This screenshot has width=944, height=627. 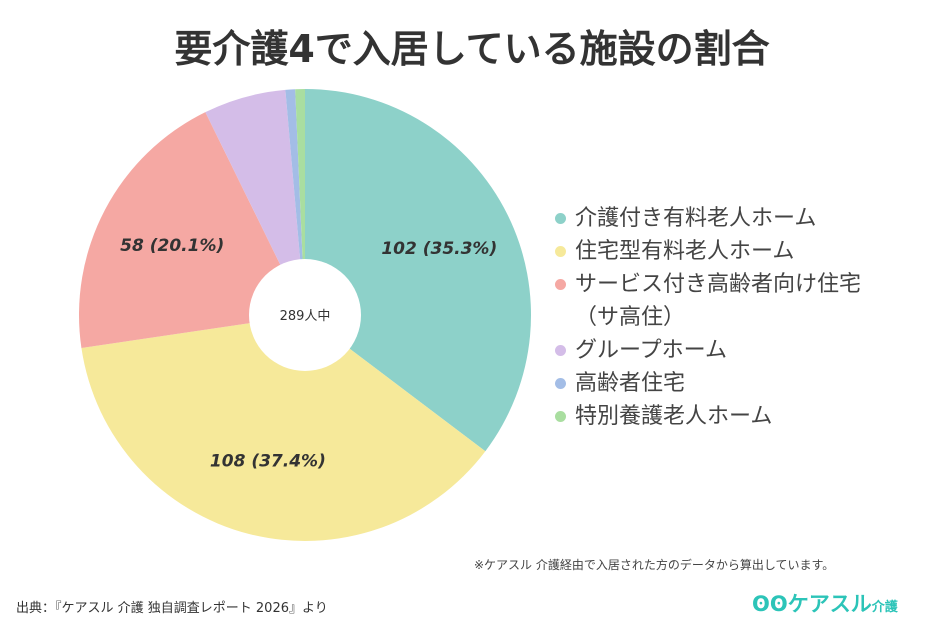 What do you see at coordinates (268, 461) in the screenshot?
I see `slice-data-label: 108 (37.4%)` at bounding box center [268, 461].